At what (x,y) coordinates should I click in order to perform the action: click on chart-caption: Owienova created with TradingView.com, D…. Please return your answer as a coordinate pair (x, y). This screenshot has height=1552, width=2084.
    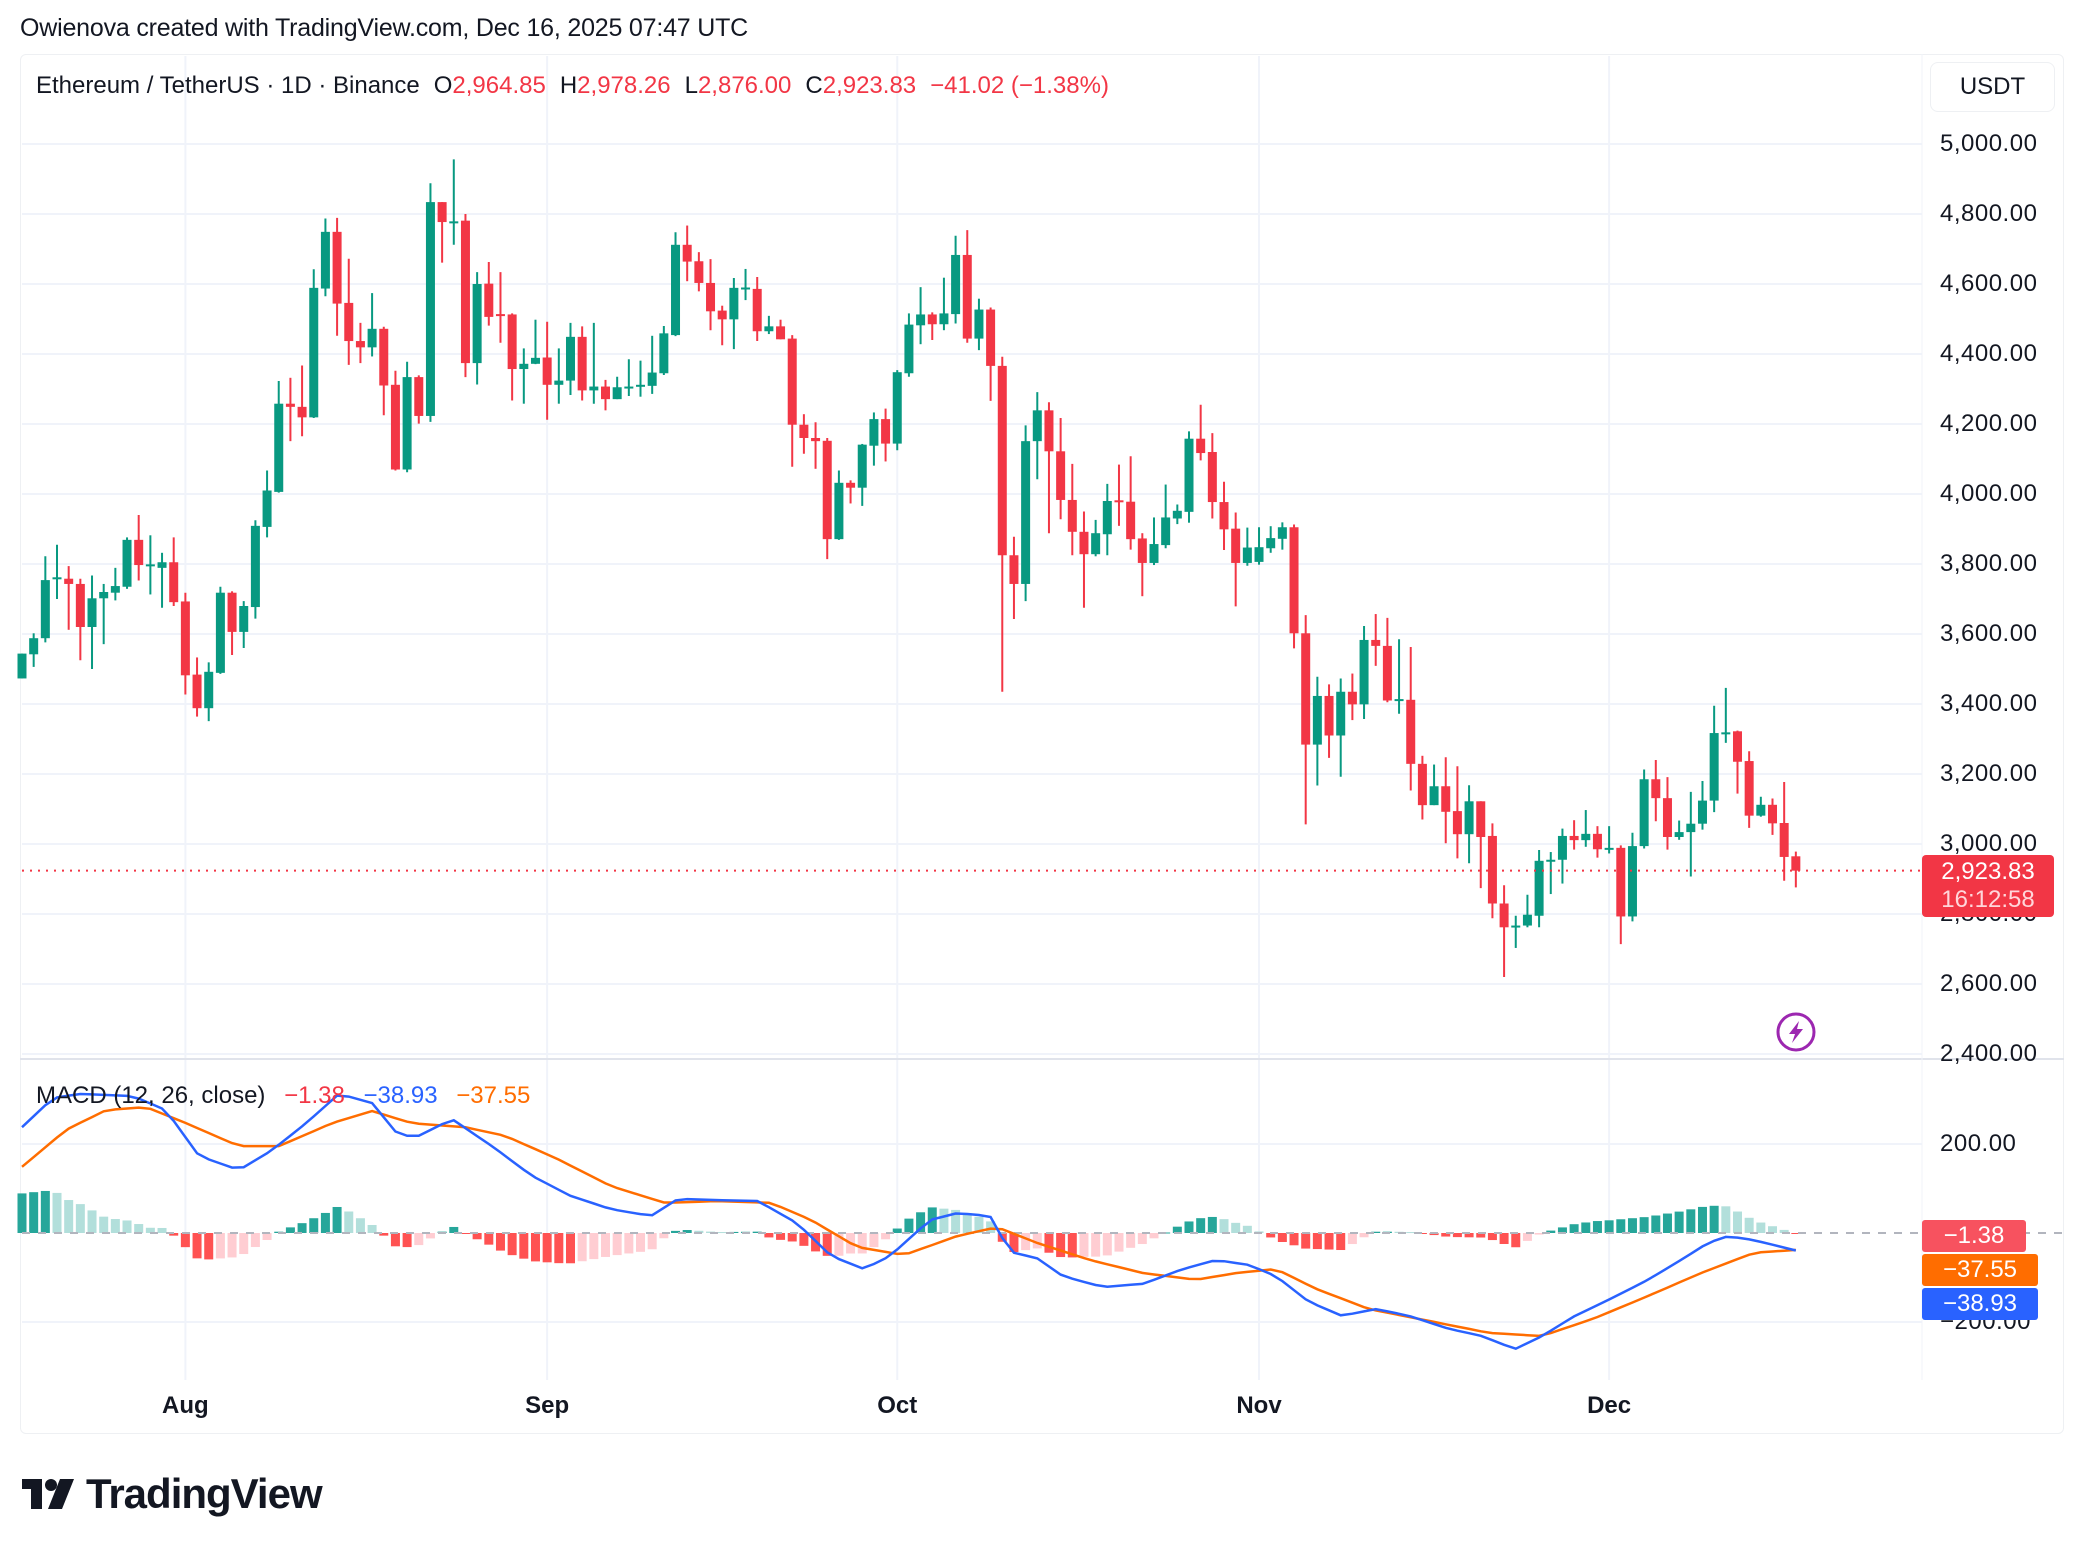
    Looking at the image, I should click on (384, 28).